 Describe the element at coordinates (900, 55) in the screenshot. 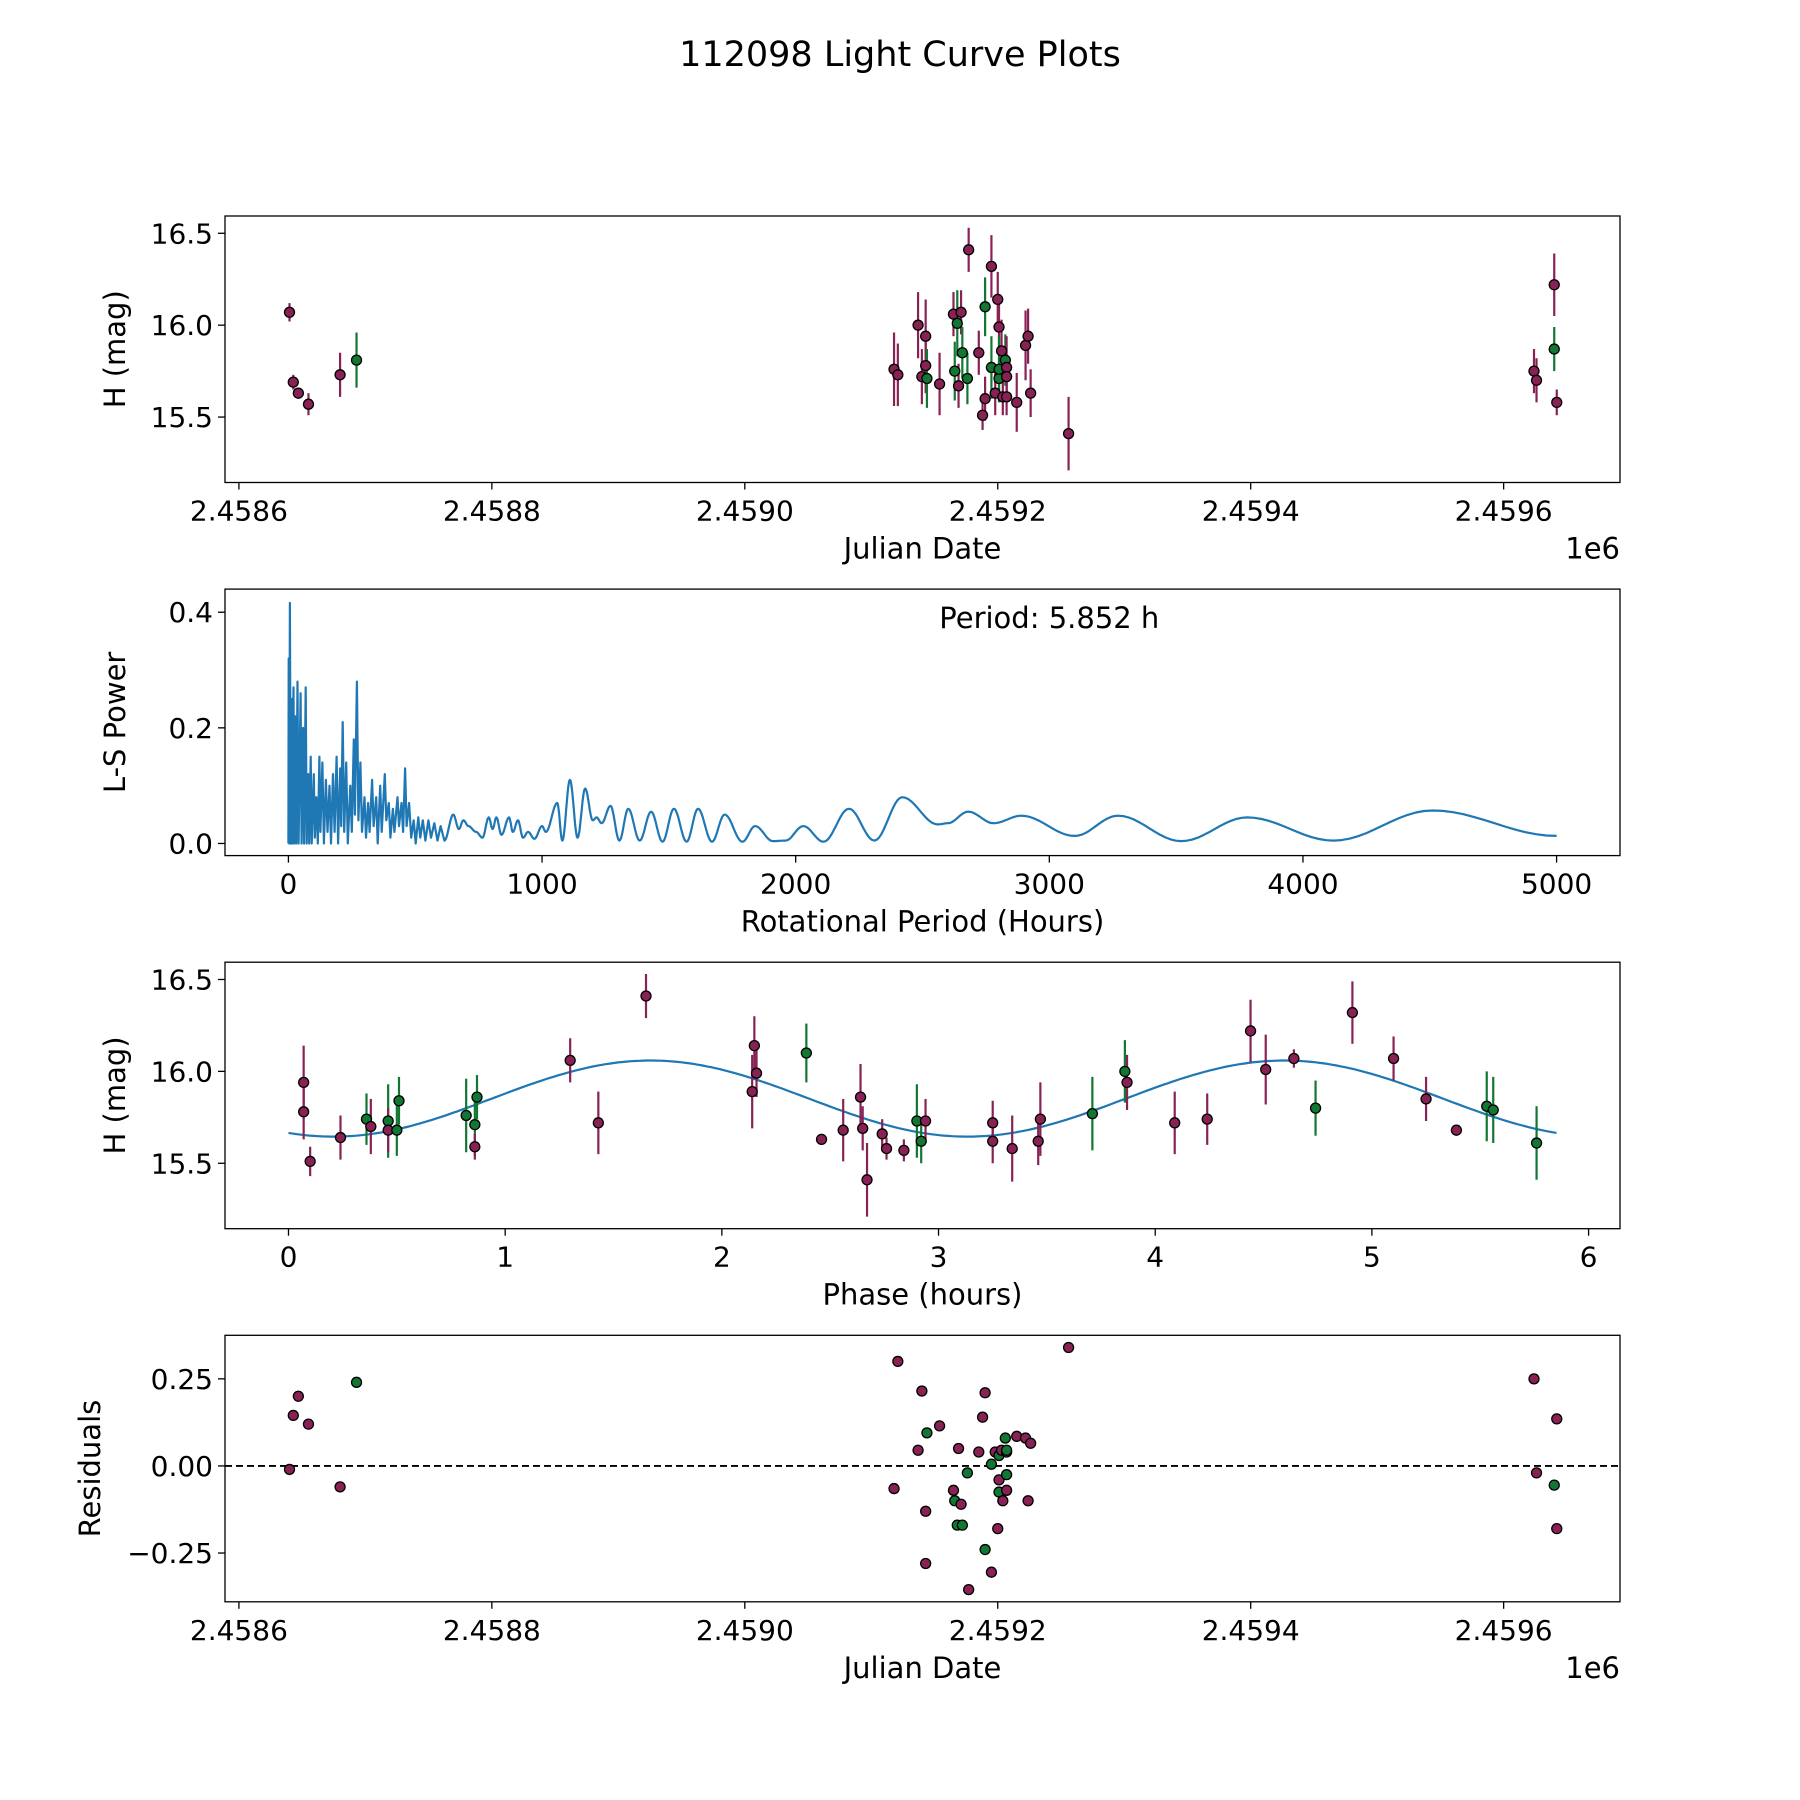

I see `figure-title: 112098 Light Curve Plots` at that location.